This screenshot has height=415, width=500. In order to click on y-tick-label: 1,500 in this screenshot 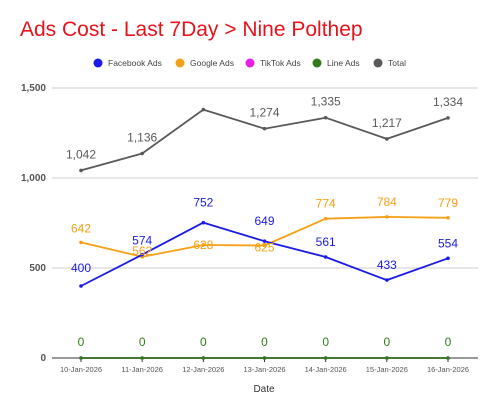, I will do `click(33, 88)`.